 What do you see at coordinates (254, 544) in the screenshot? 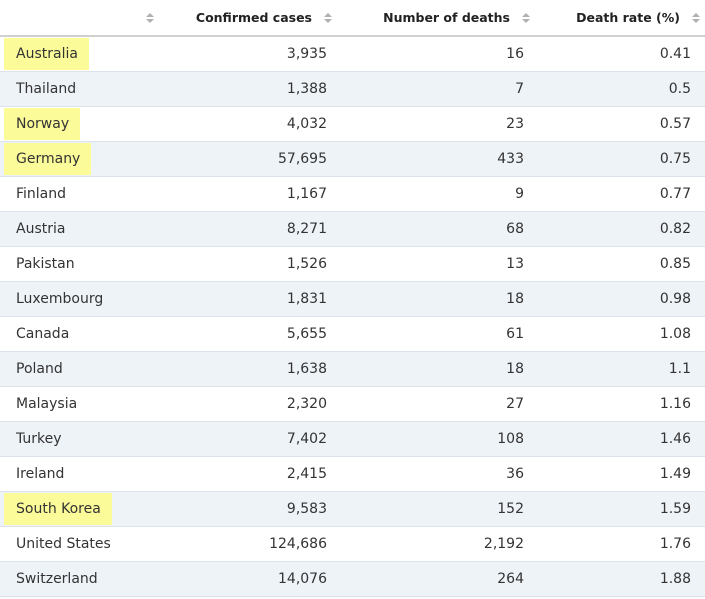
I see `confirmed-cases-cell: 124,686` at bounding box center [254, 544].